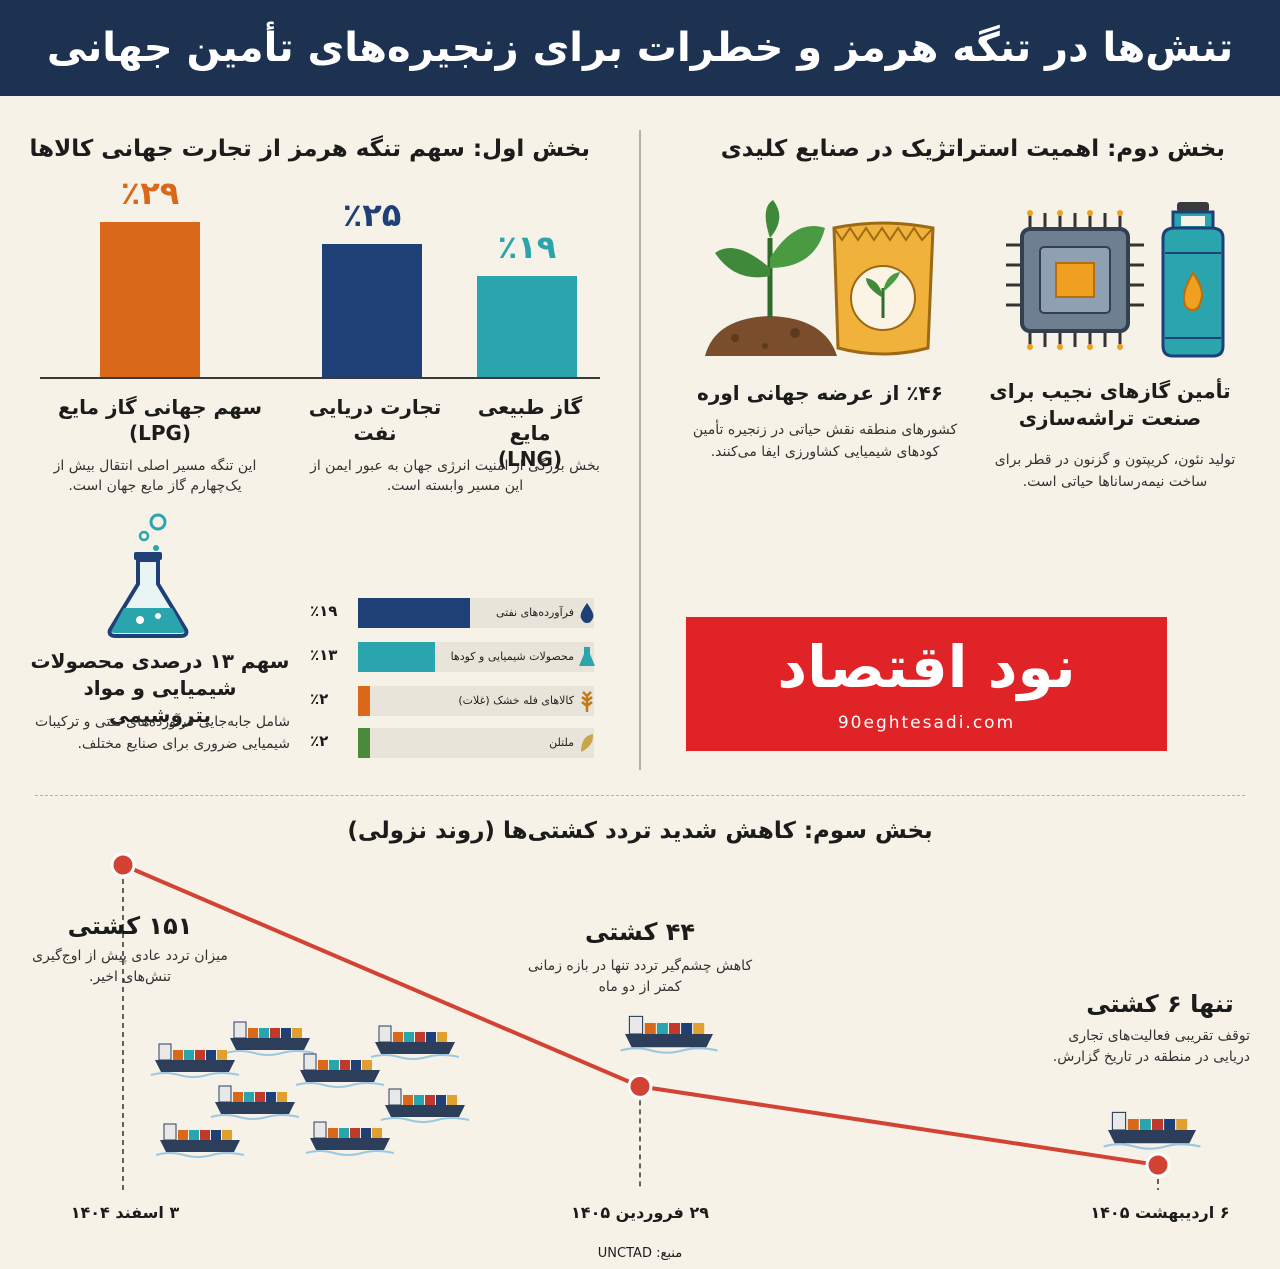 The height and width of the screenshot is (1269, 1280). Describe the element at coordinates (530, 420) in the screenshot. I see `bar-lng-label-line1: گاز طبیعی مایع` at that location.